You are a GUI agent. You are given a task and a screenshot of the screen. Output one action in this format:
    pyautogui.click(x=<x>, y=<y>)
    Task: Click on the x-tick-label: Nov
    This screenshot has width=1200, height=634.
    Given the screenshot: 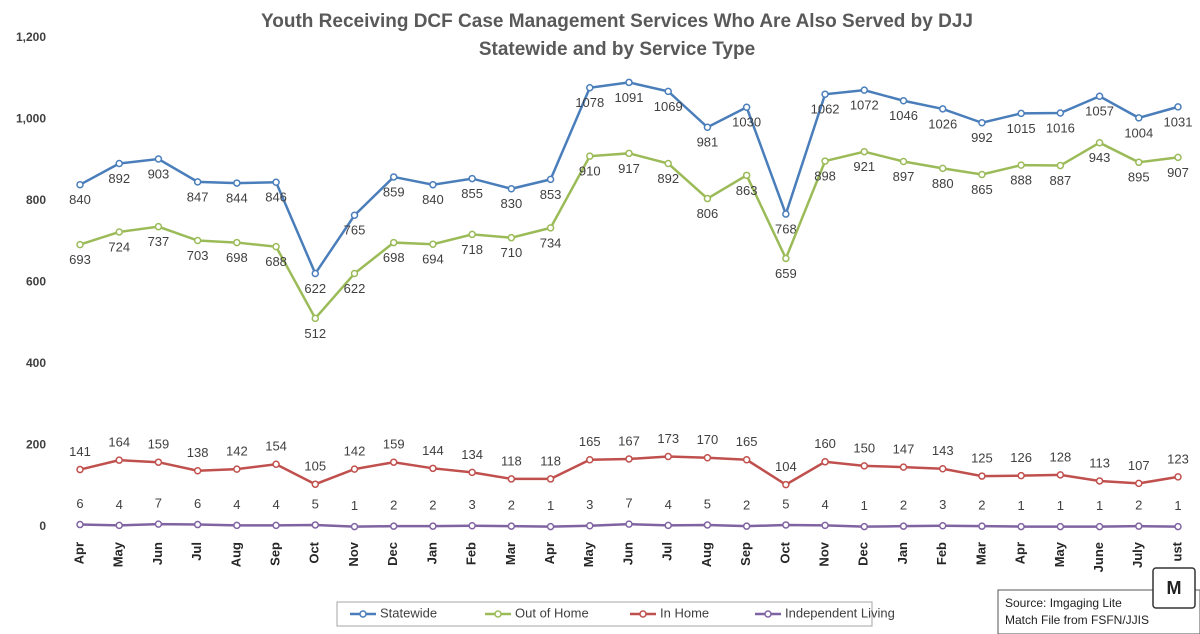 What is the action you would take?
    pyautogui.click(x=824, y=553)
    